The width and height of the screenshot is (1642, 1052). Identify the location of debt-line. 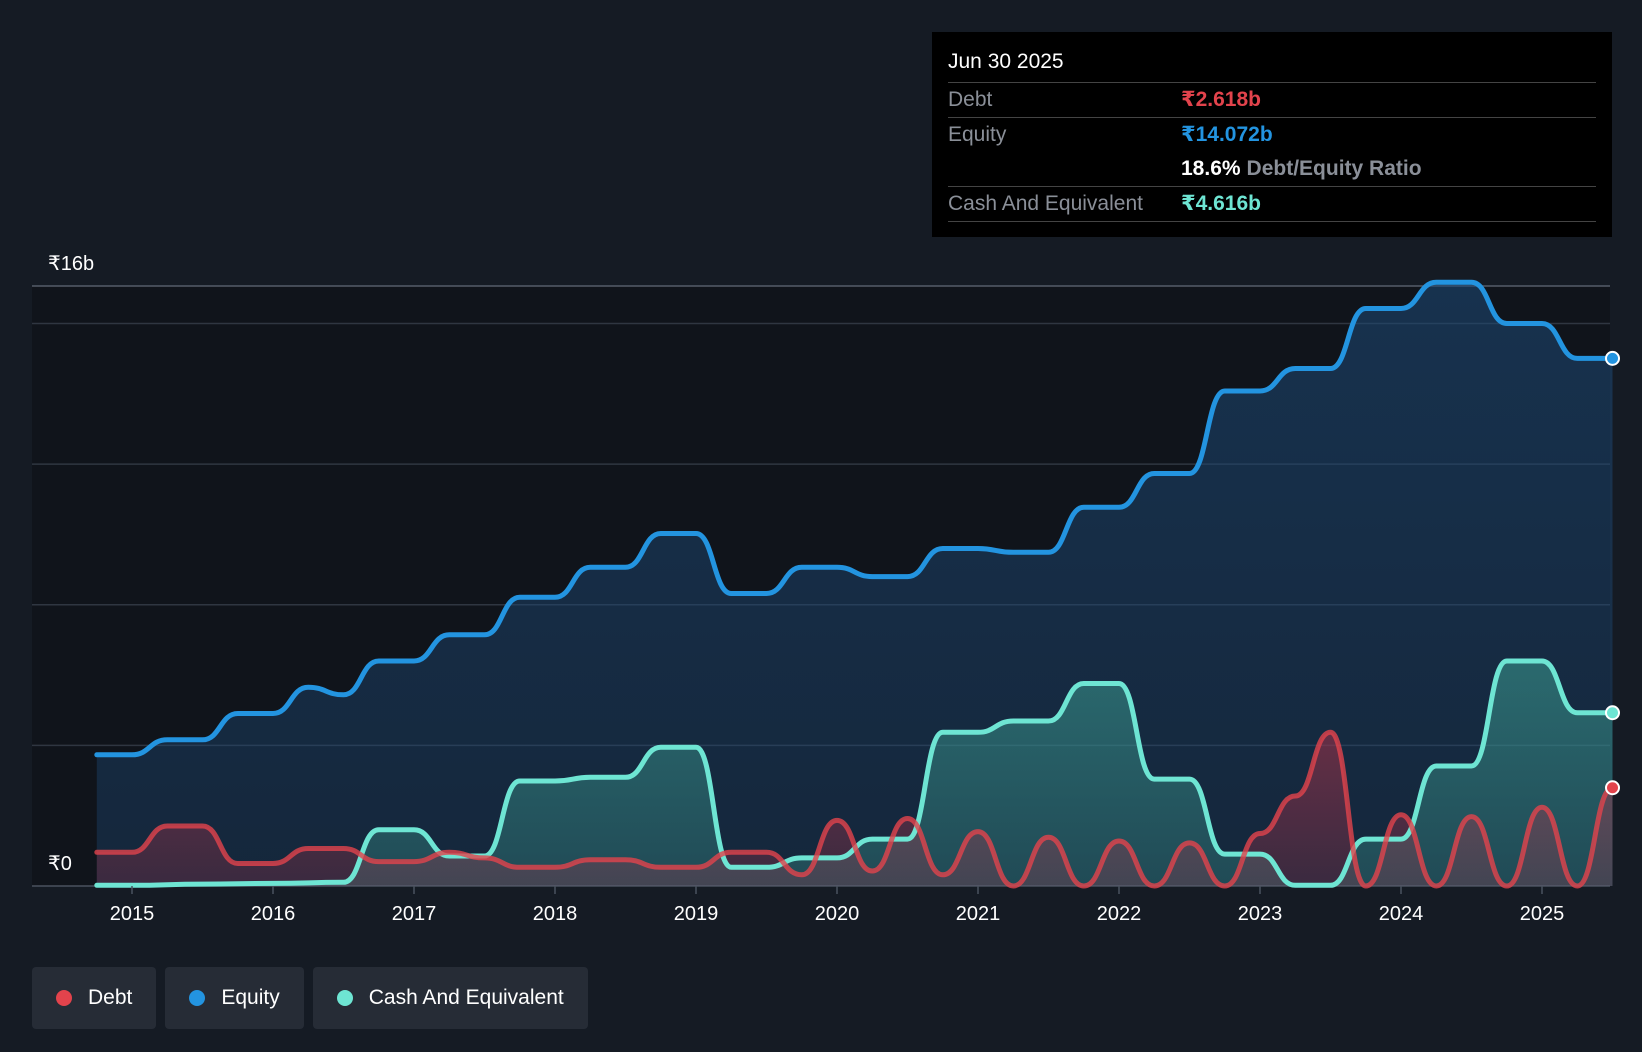
(854, 809).